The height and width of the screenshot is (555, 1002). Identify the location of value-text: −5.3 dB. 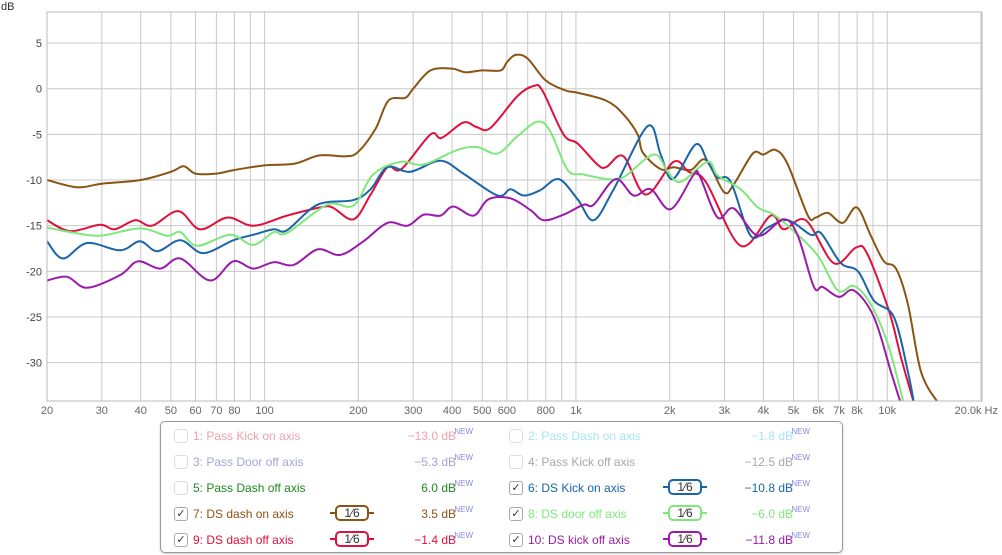
(435, 462).